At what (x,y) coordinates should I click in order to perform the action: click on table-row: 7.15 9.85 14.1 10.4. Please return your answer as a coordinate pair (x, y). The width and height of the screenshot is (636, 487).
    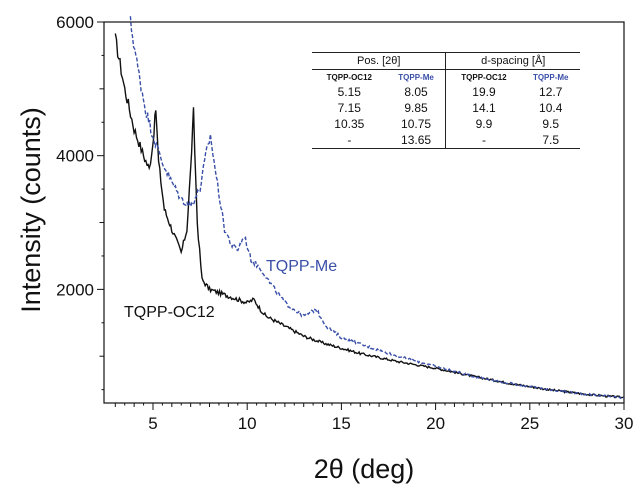
    Looking at the image, I should click on (446, 108).